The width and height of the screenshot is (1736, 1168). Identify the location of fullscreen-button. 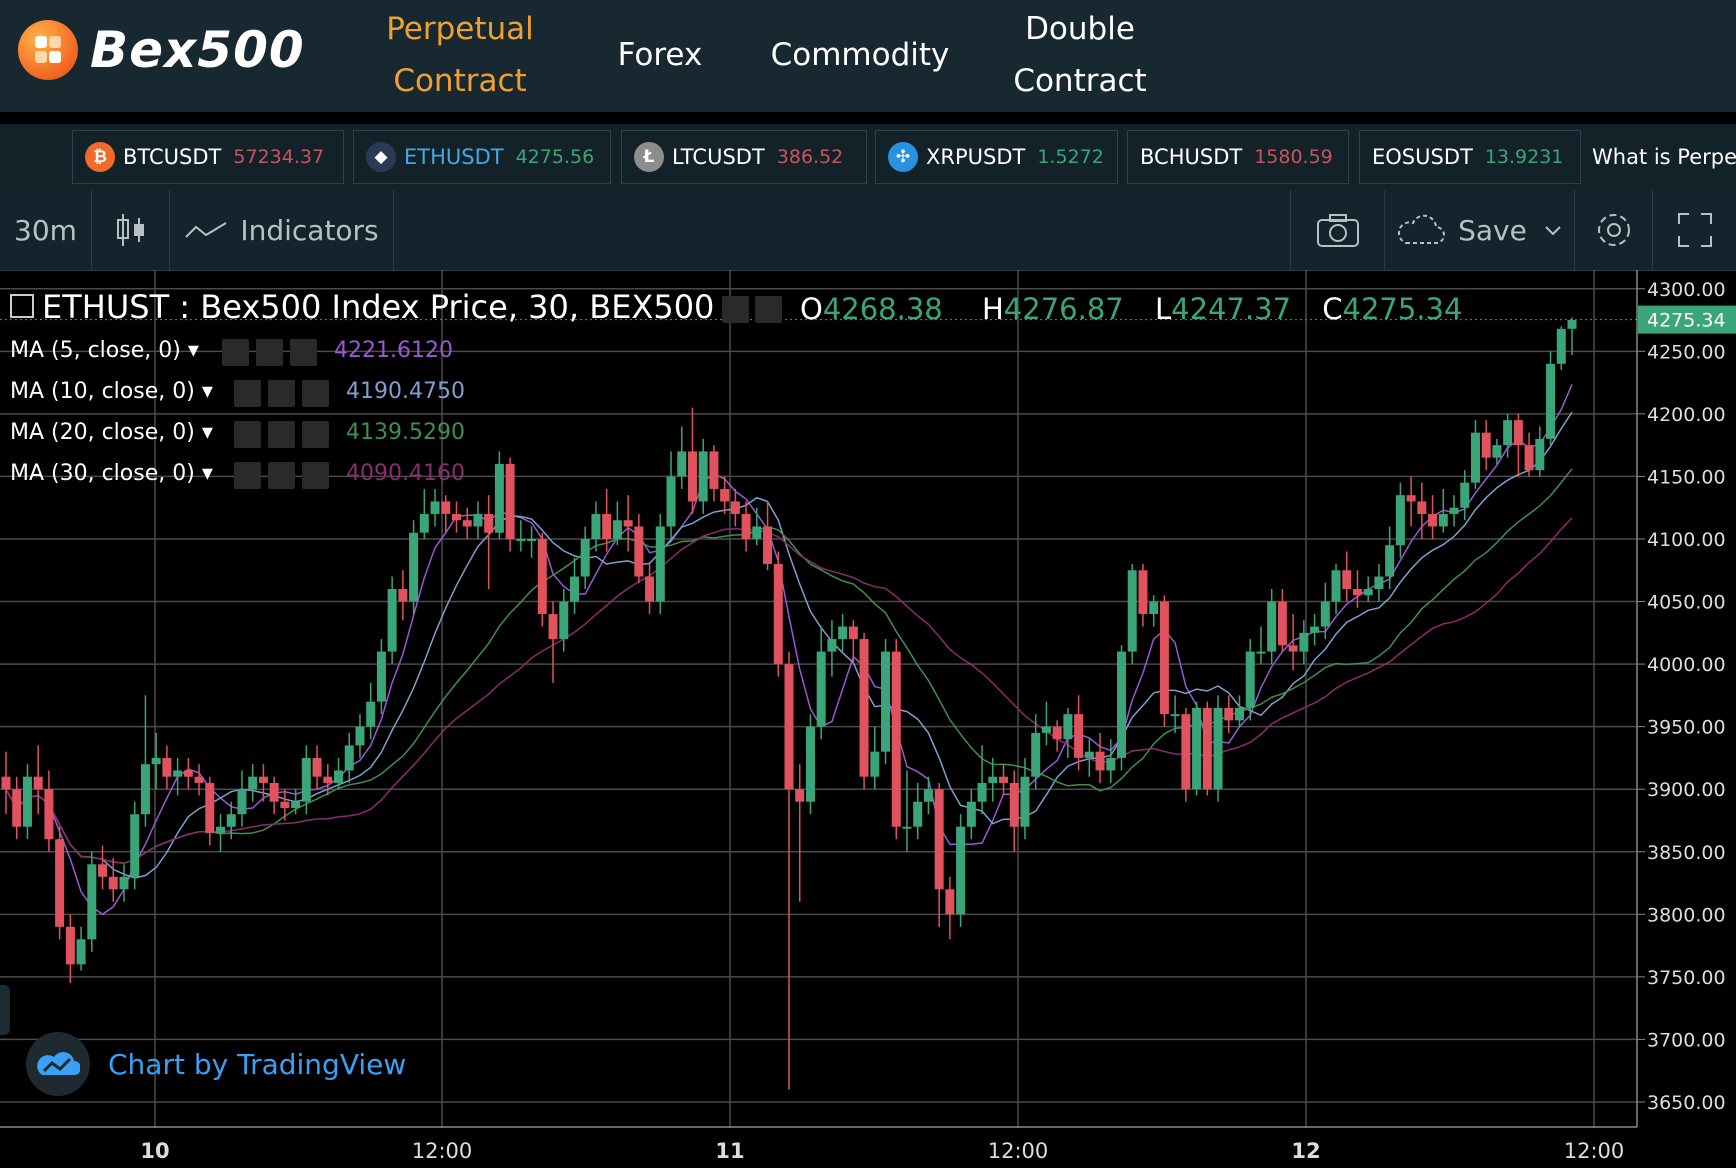
(1694, 230).